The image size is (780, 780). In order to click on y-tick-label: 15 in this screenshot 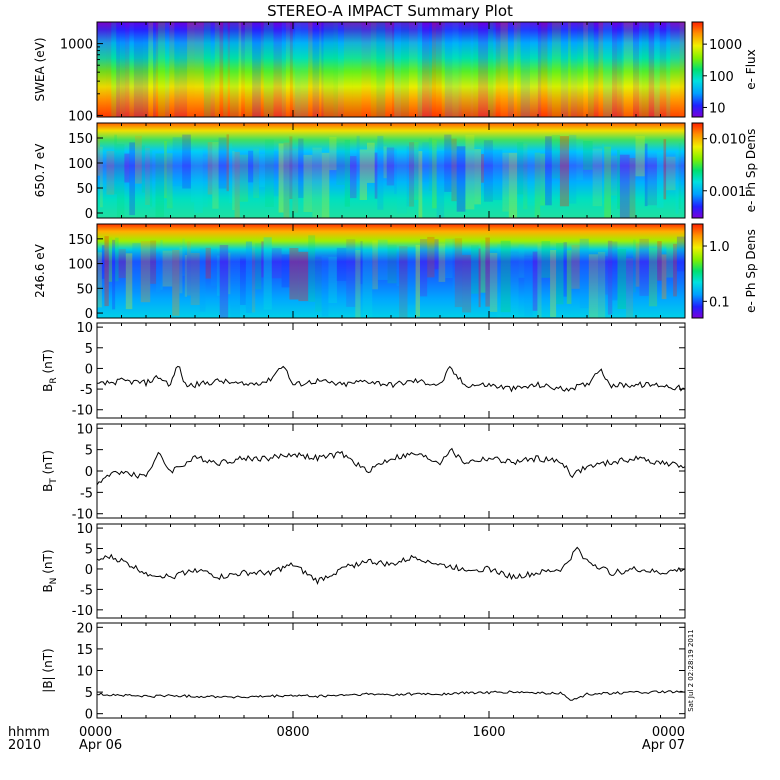, I will do `click(84, 650)`.